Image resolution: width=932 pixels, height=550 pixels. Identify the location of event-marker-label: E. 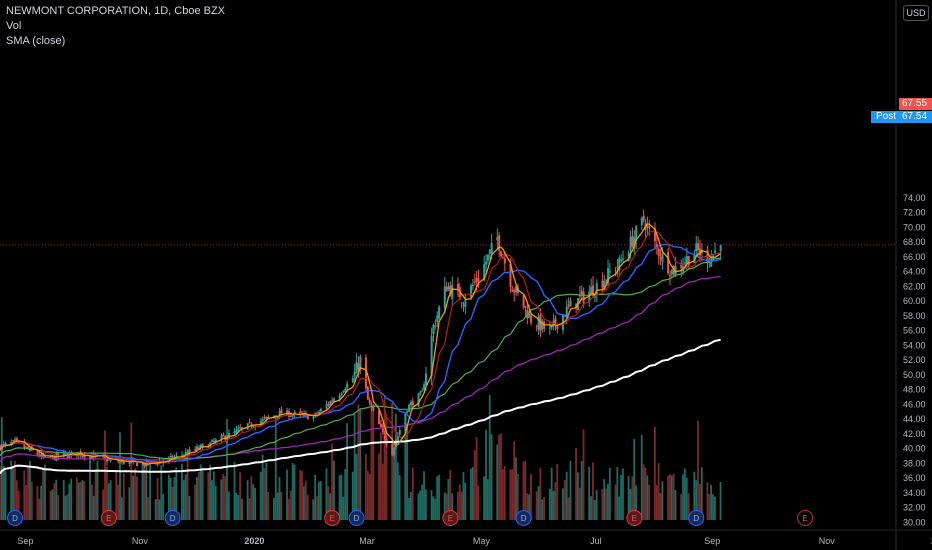
(108, 518).